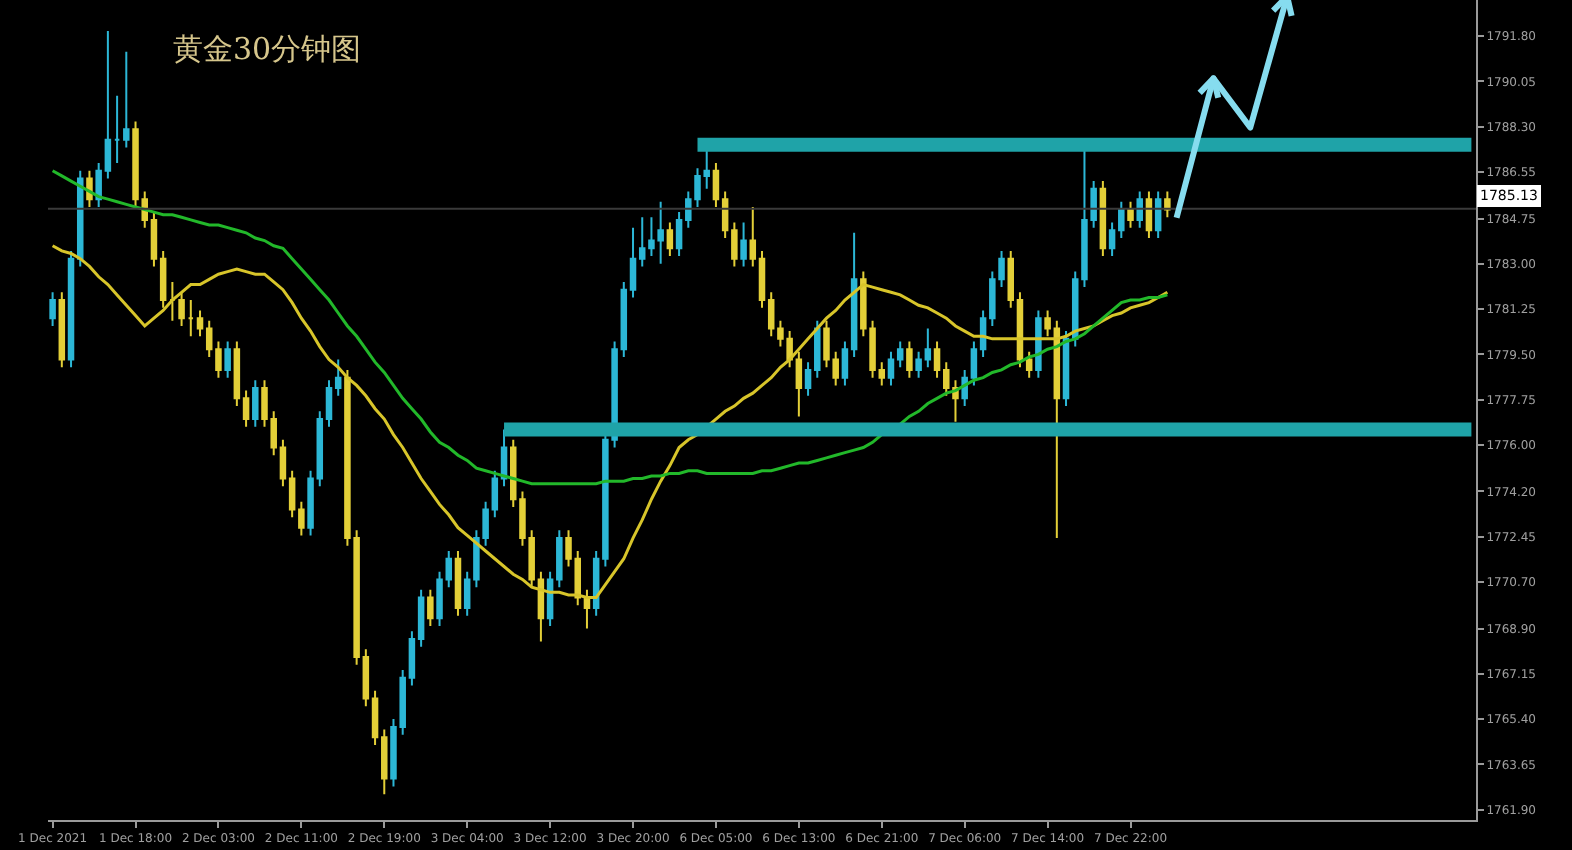 The height and width of the screenshot is (850, 1572). I want to click on text: 黄金30分钟图, so click(267, 49).